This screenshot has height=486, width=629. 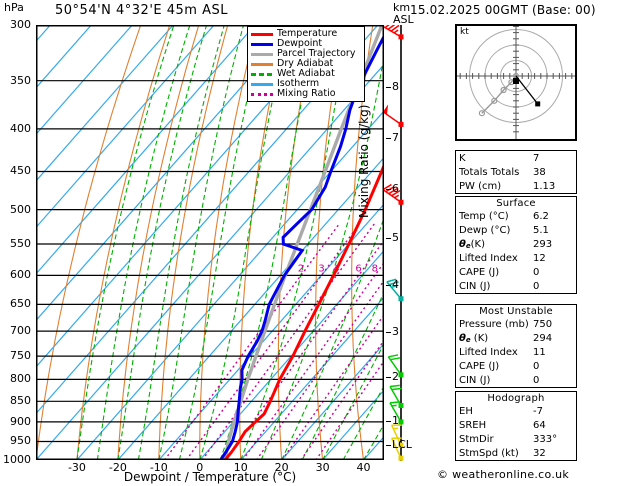 I want to click on data-row-value: 11, so click(x=539, y=352).